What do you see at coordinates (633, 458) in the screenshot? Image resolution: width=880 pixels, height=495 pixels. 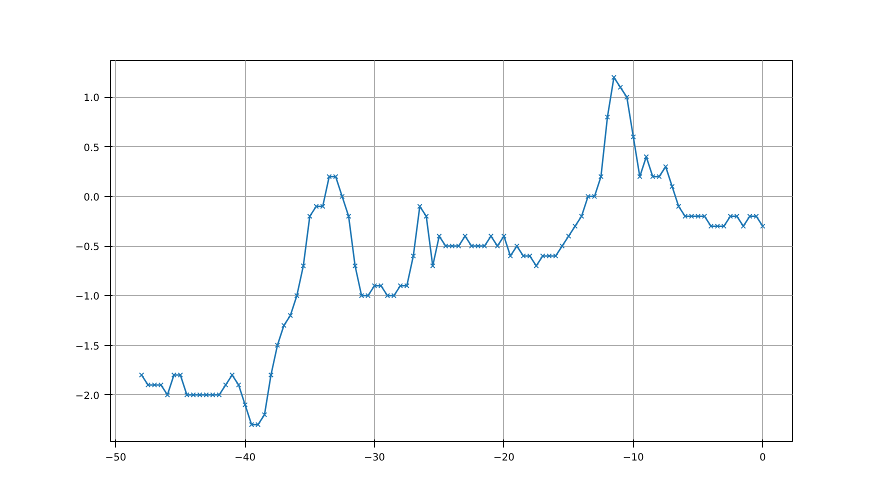 I see `x-tick-label: −10` at bounding box center [633, 458].